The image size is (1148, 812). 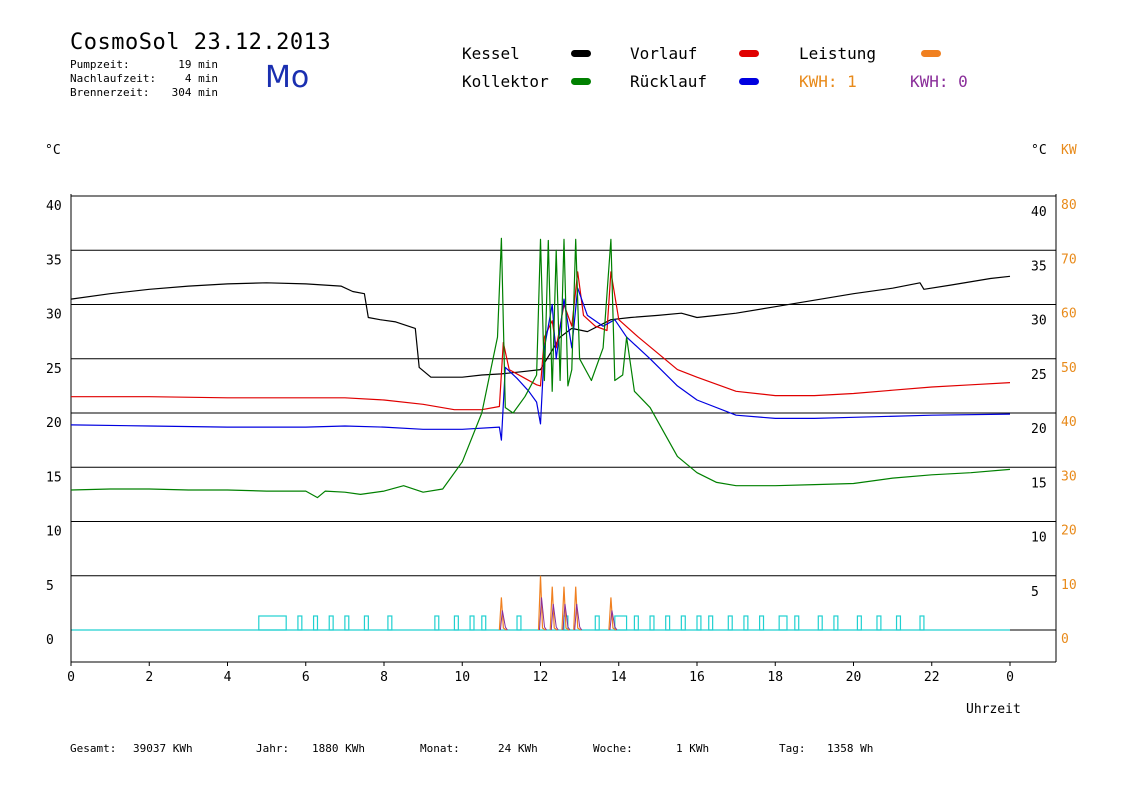 I want to click on legend-kessel-swatch, so click(x=581, y=53).